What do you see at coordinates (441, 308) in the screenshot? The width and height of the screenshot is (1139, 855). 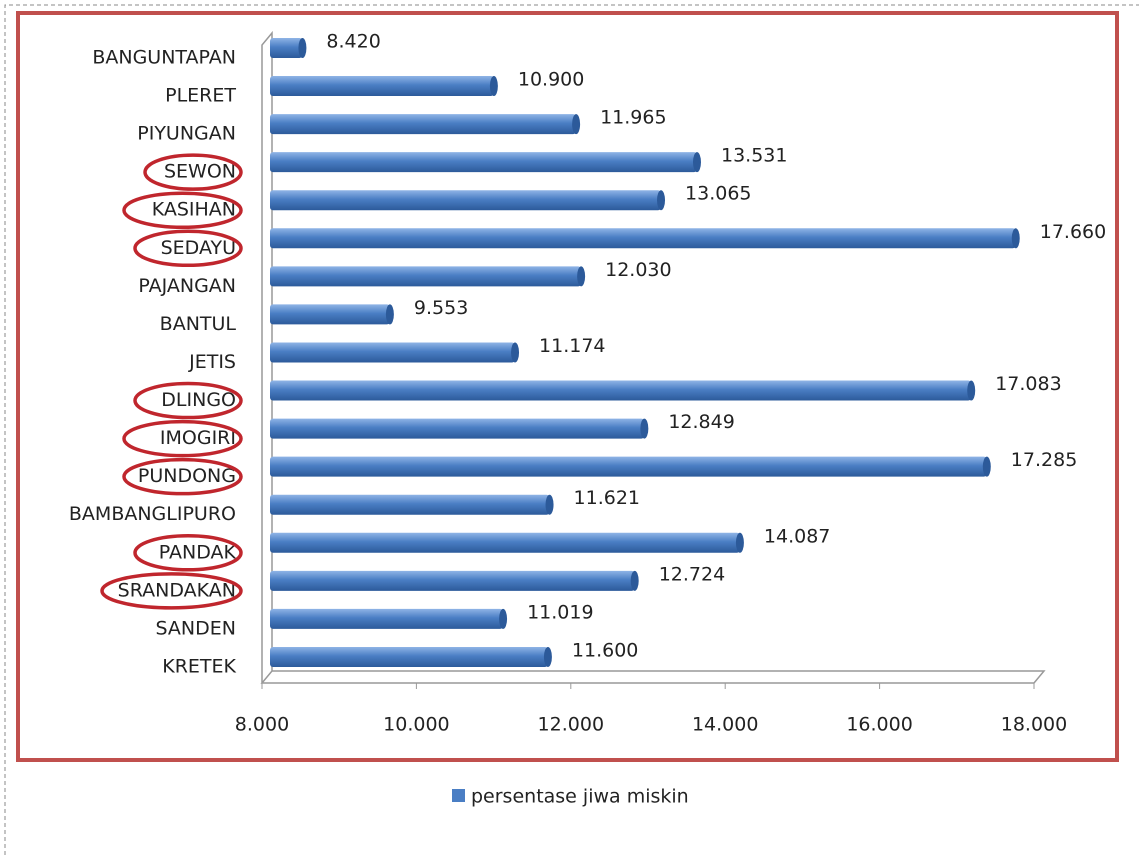 I see `value-label: 9.553` at bounding box center [441, 308].